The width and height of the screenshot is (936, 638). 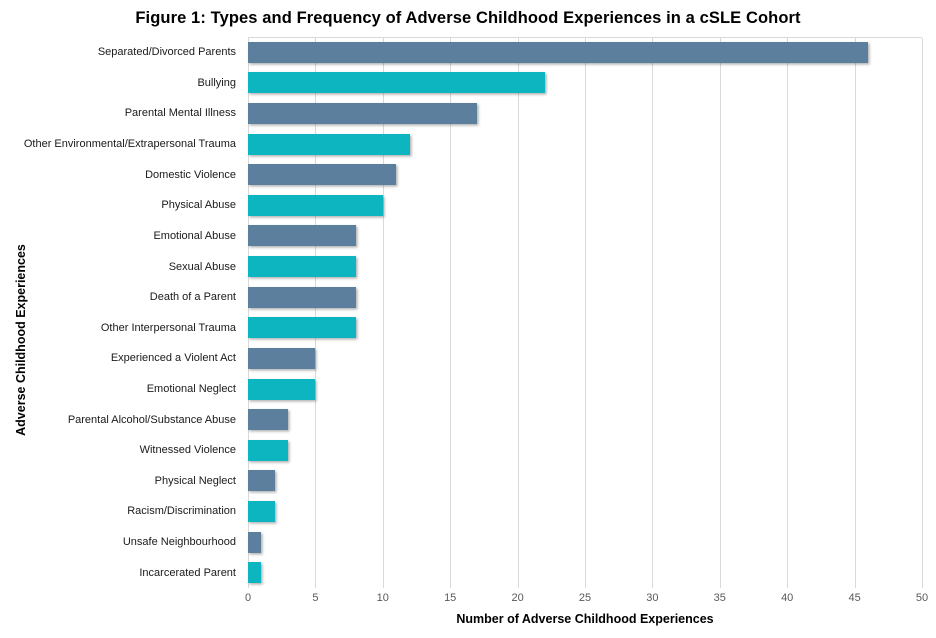 I want to click on bar-row: Physical Neglect, so click(x=461, y=481).